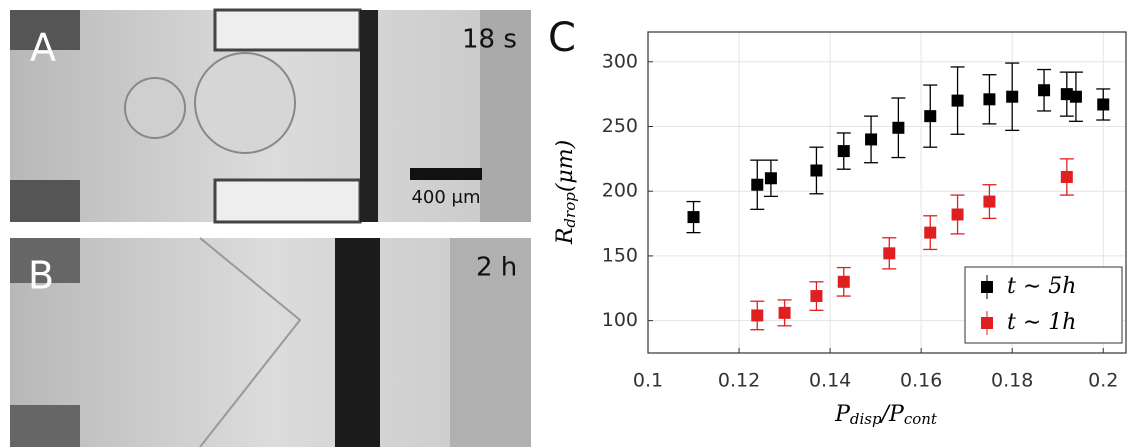 This screenshot has height=447, width=1140. I want to click on panel-label: B, so click(41, 276).